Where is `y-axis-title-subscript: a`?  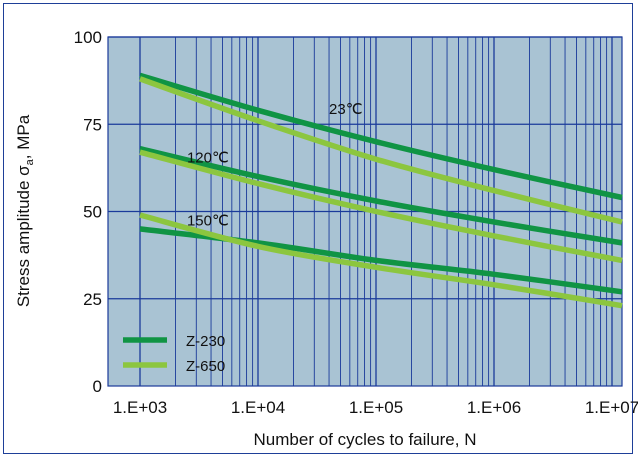 y-axis-title-subscript: a is located at coordinates (30, 161).